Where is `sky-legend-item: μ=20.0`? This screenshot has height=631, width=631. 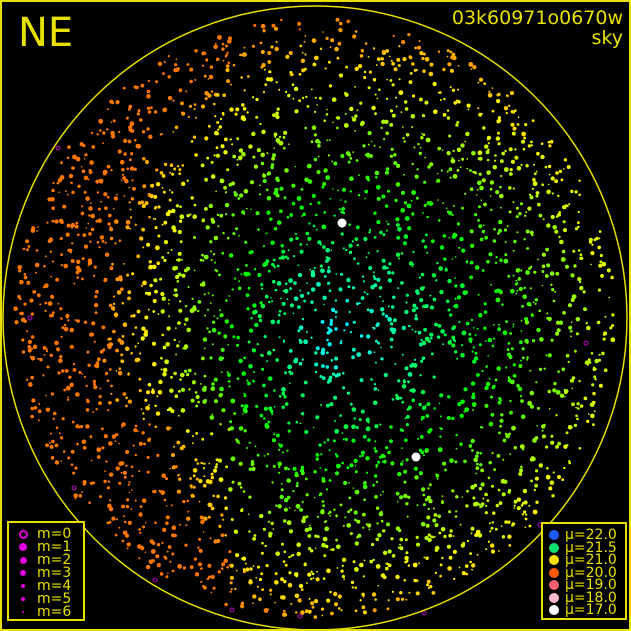 sky-legend-item: μ=20.0 is located at coordinates (584, 573).